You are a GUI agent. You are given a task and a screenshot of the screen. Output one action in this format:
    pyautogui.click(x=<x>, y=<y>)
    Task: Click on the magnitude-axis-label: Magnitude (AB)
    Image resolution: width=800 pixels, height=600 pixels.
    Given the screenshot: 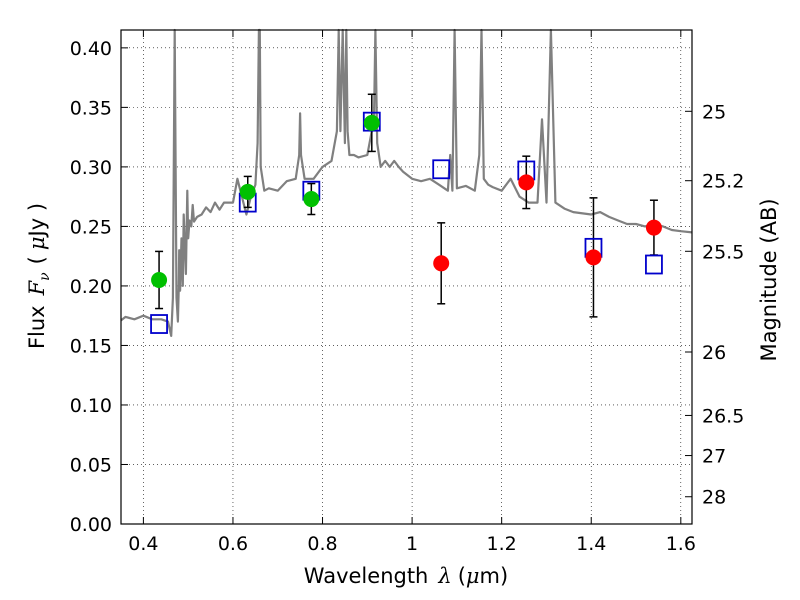 What is the action you would take?
    pyautogui.click(x=769, y=279)
    